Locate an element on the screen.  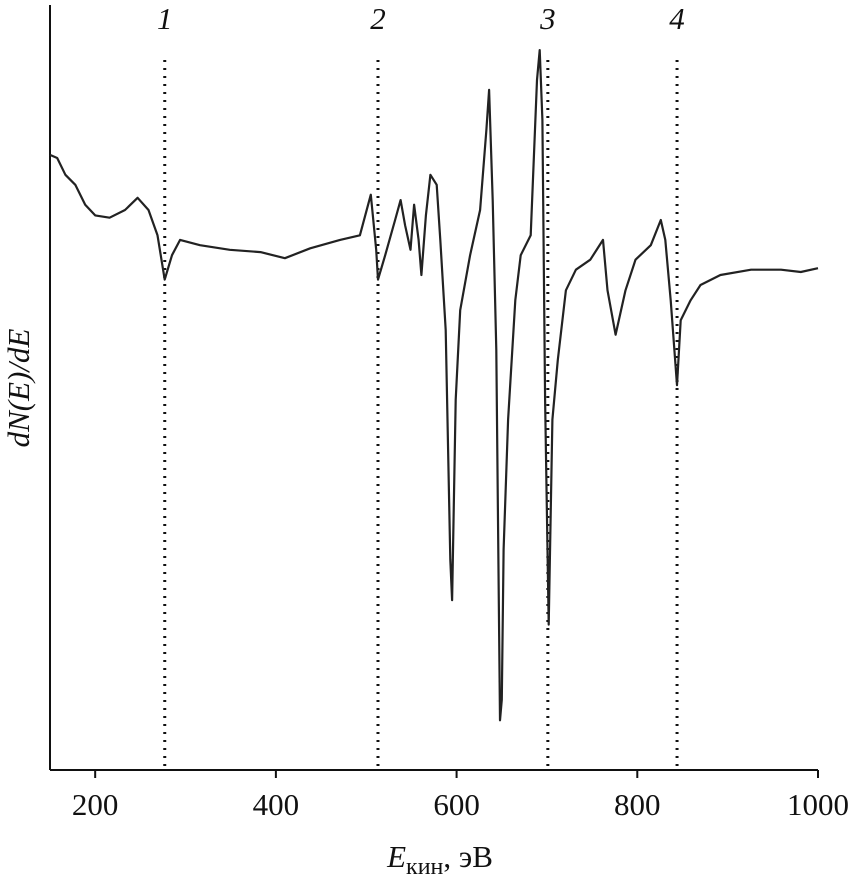
marker-label: 1 is located at coordinates (165, 18).